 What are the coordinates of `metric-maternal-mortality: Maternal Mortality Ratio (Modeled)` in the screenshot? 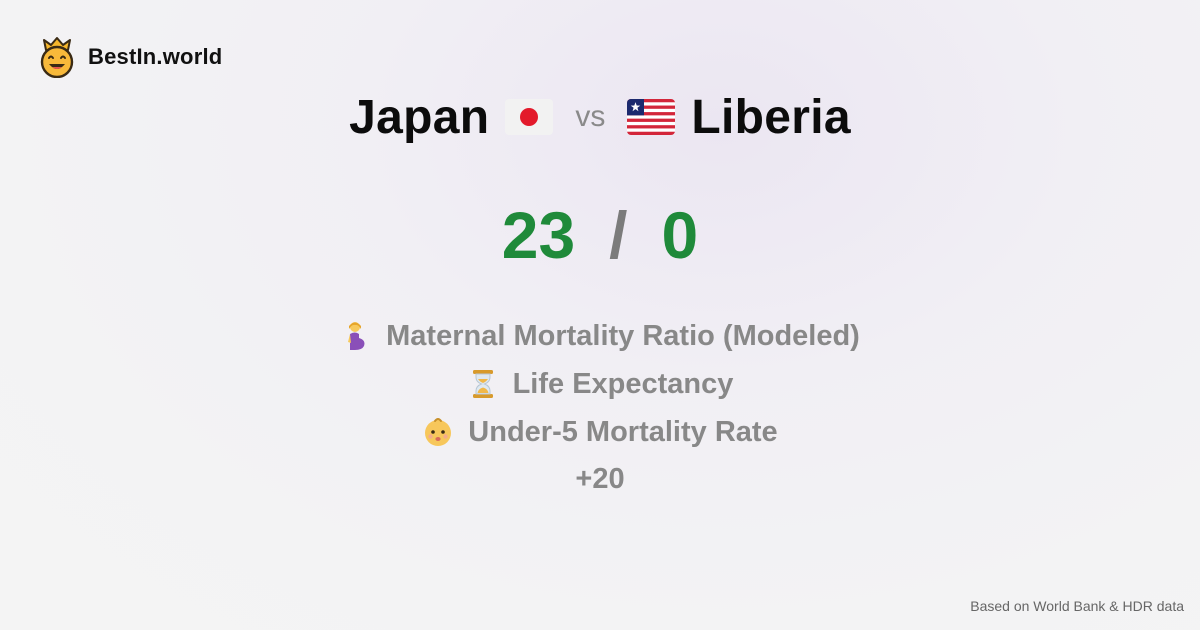 It's located at (600, 336).